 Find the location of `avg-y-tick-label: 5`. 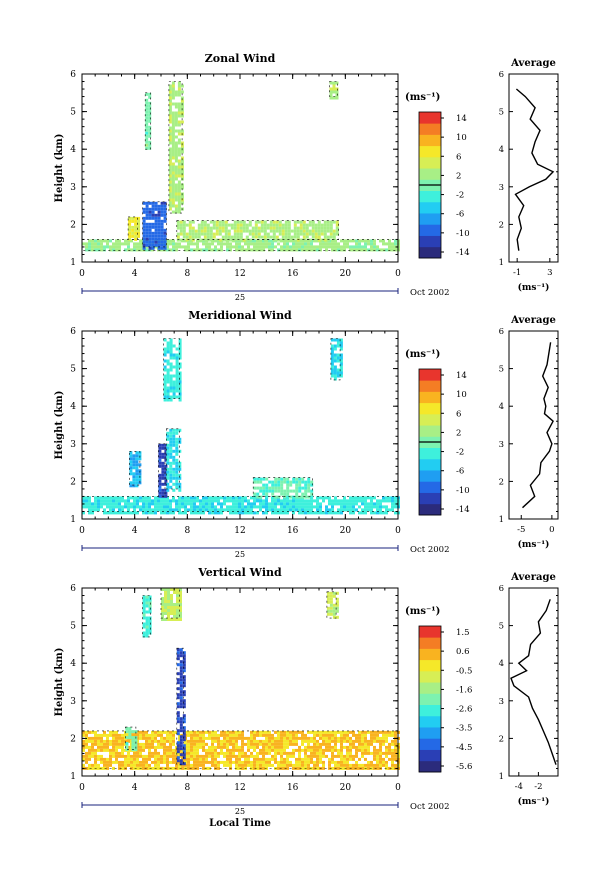

avg-y-tick-label: 5 is located at coordinates (501, 627).